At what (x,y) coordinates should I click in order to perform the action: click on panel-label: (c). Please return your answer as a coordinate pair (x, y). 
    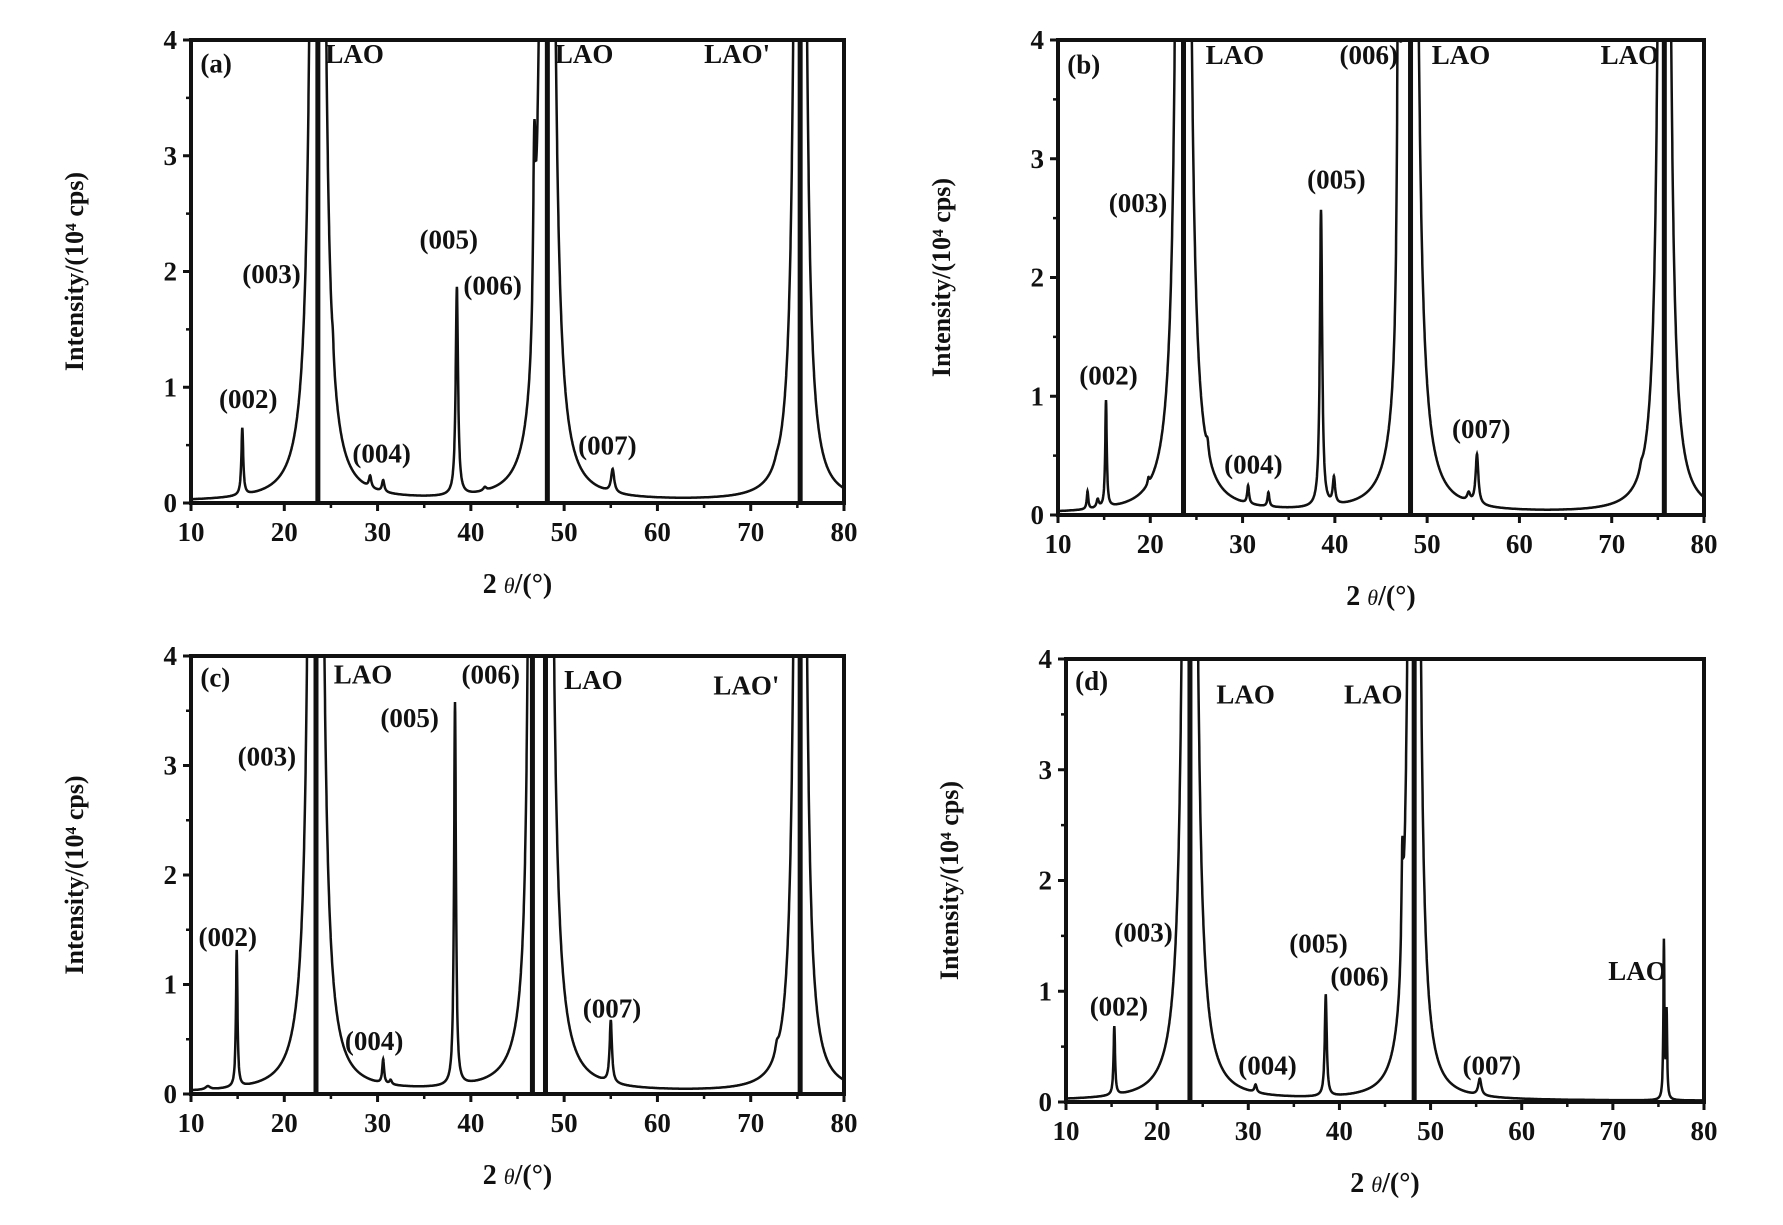
    Looking at the image, I should click on (215, 678).